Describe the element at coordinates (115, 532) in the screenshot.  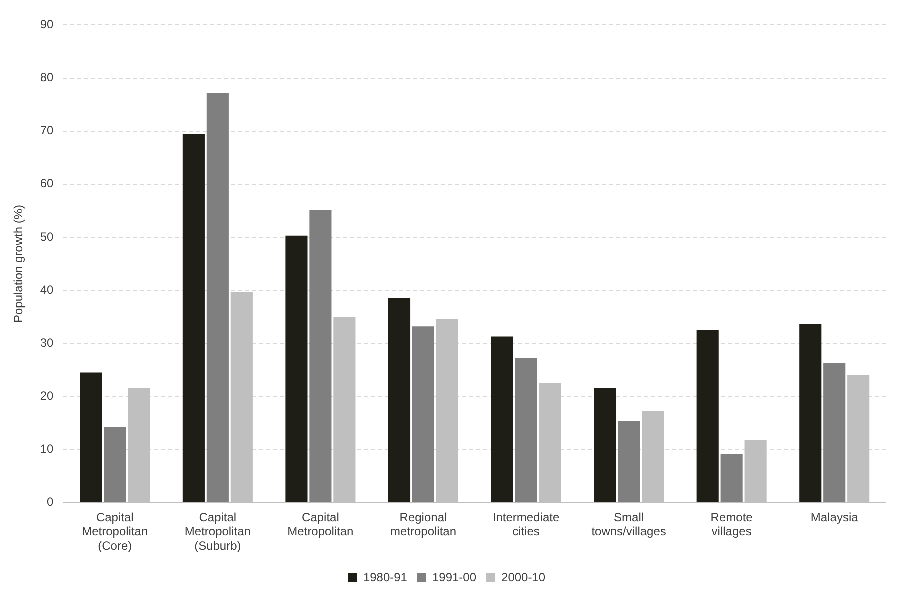
I see `x-tick-label: Capital Metropolitan (Core)` at that location.